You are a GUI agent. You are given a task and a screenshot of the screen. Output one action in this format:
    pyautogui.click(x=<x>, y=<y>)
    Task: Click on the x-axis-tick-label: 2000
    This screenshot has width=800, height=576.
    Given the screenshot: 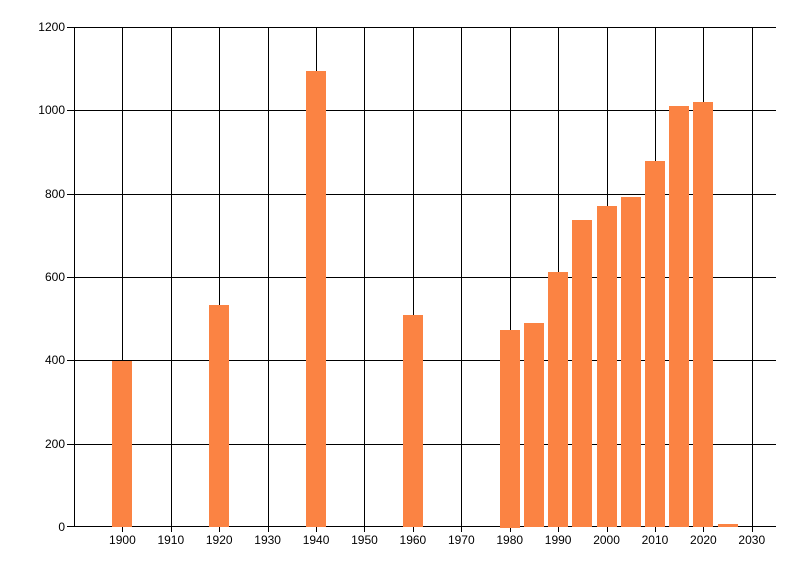 What is the action you would take?
    pyautogui.click(x=606, y=540)
    